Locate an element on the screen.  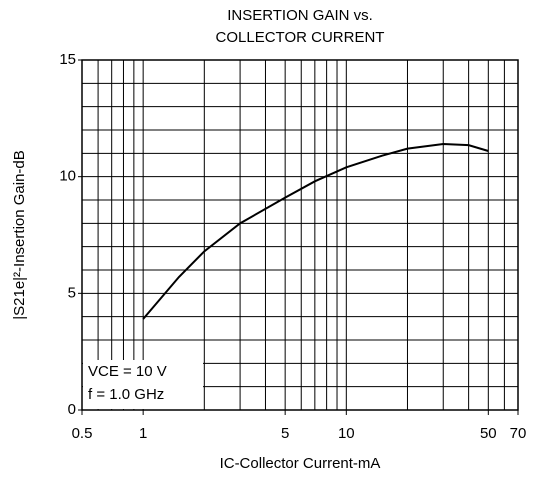
y-tick-label: 5 is located at coordinates (72, 292).